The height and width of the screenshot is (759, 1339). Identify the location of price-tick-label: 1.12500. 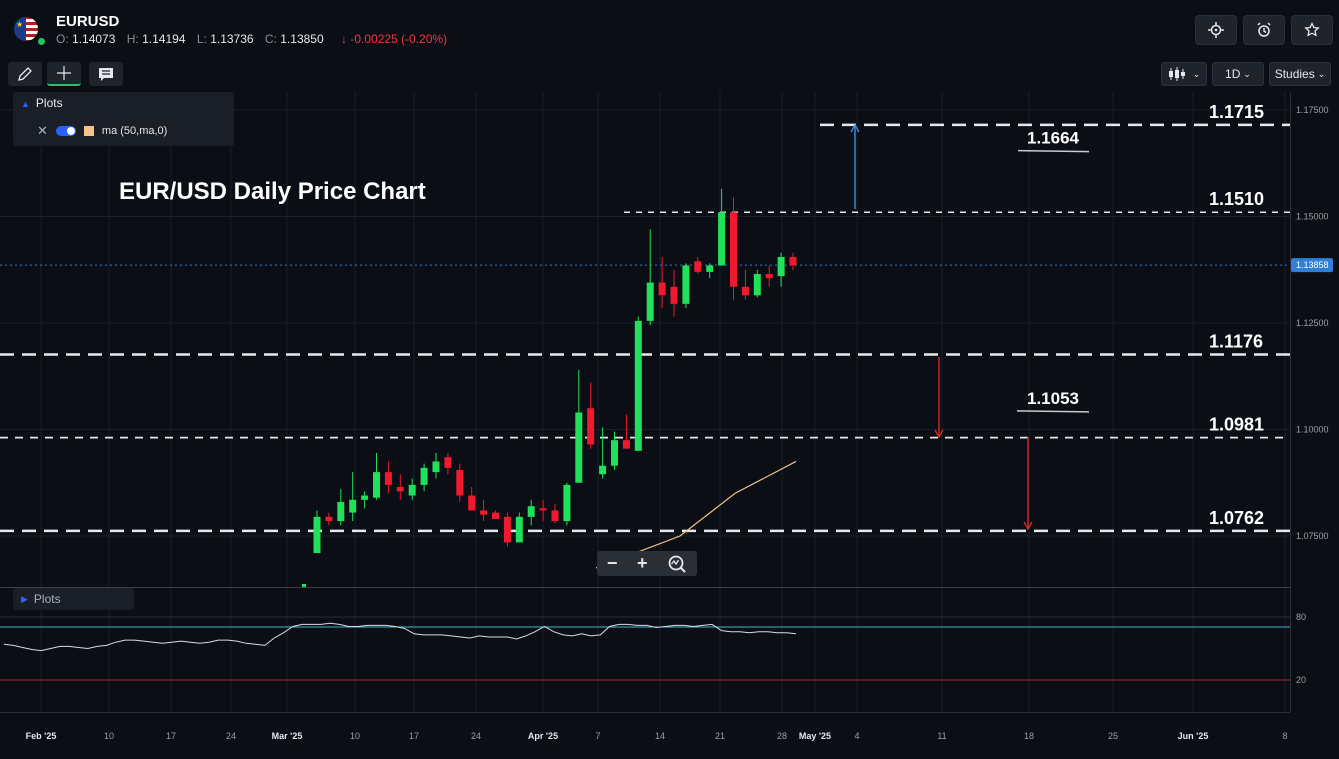
(1312, 323).